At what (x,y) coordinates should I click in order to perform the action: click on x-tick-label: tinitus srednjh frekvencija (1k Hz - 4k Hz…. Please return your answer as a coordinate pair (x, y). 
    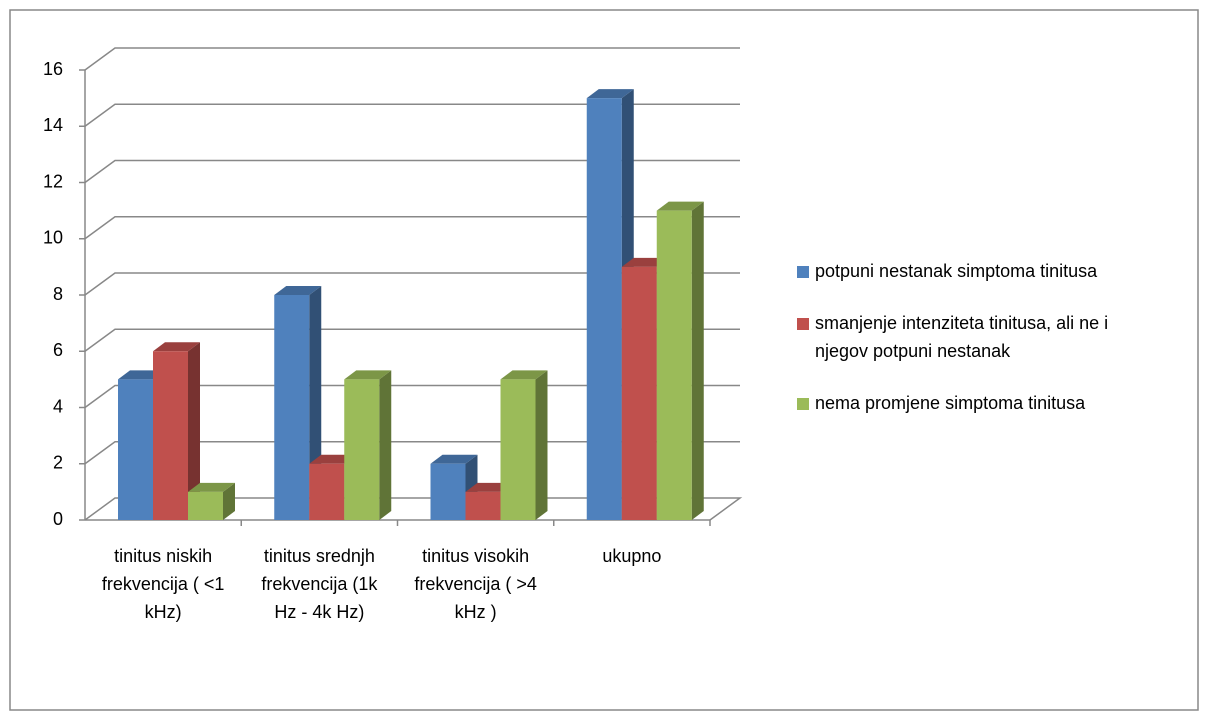
    Looking at the image, I should click on (319, 584).